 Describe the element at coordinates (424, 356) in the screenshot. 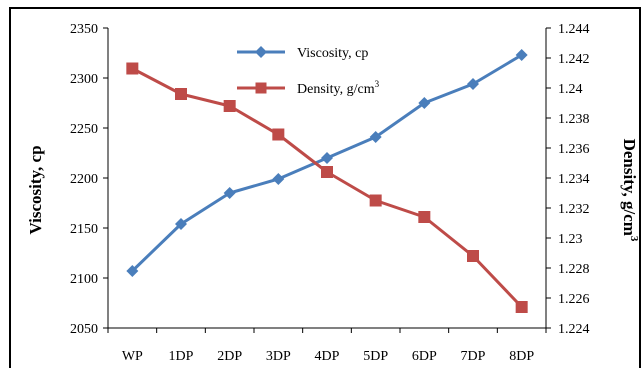

I see `x-tick-label: 6DP` at that location.